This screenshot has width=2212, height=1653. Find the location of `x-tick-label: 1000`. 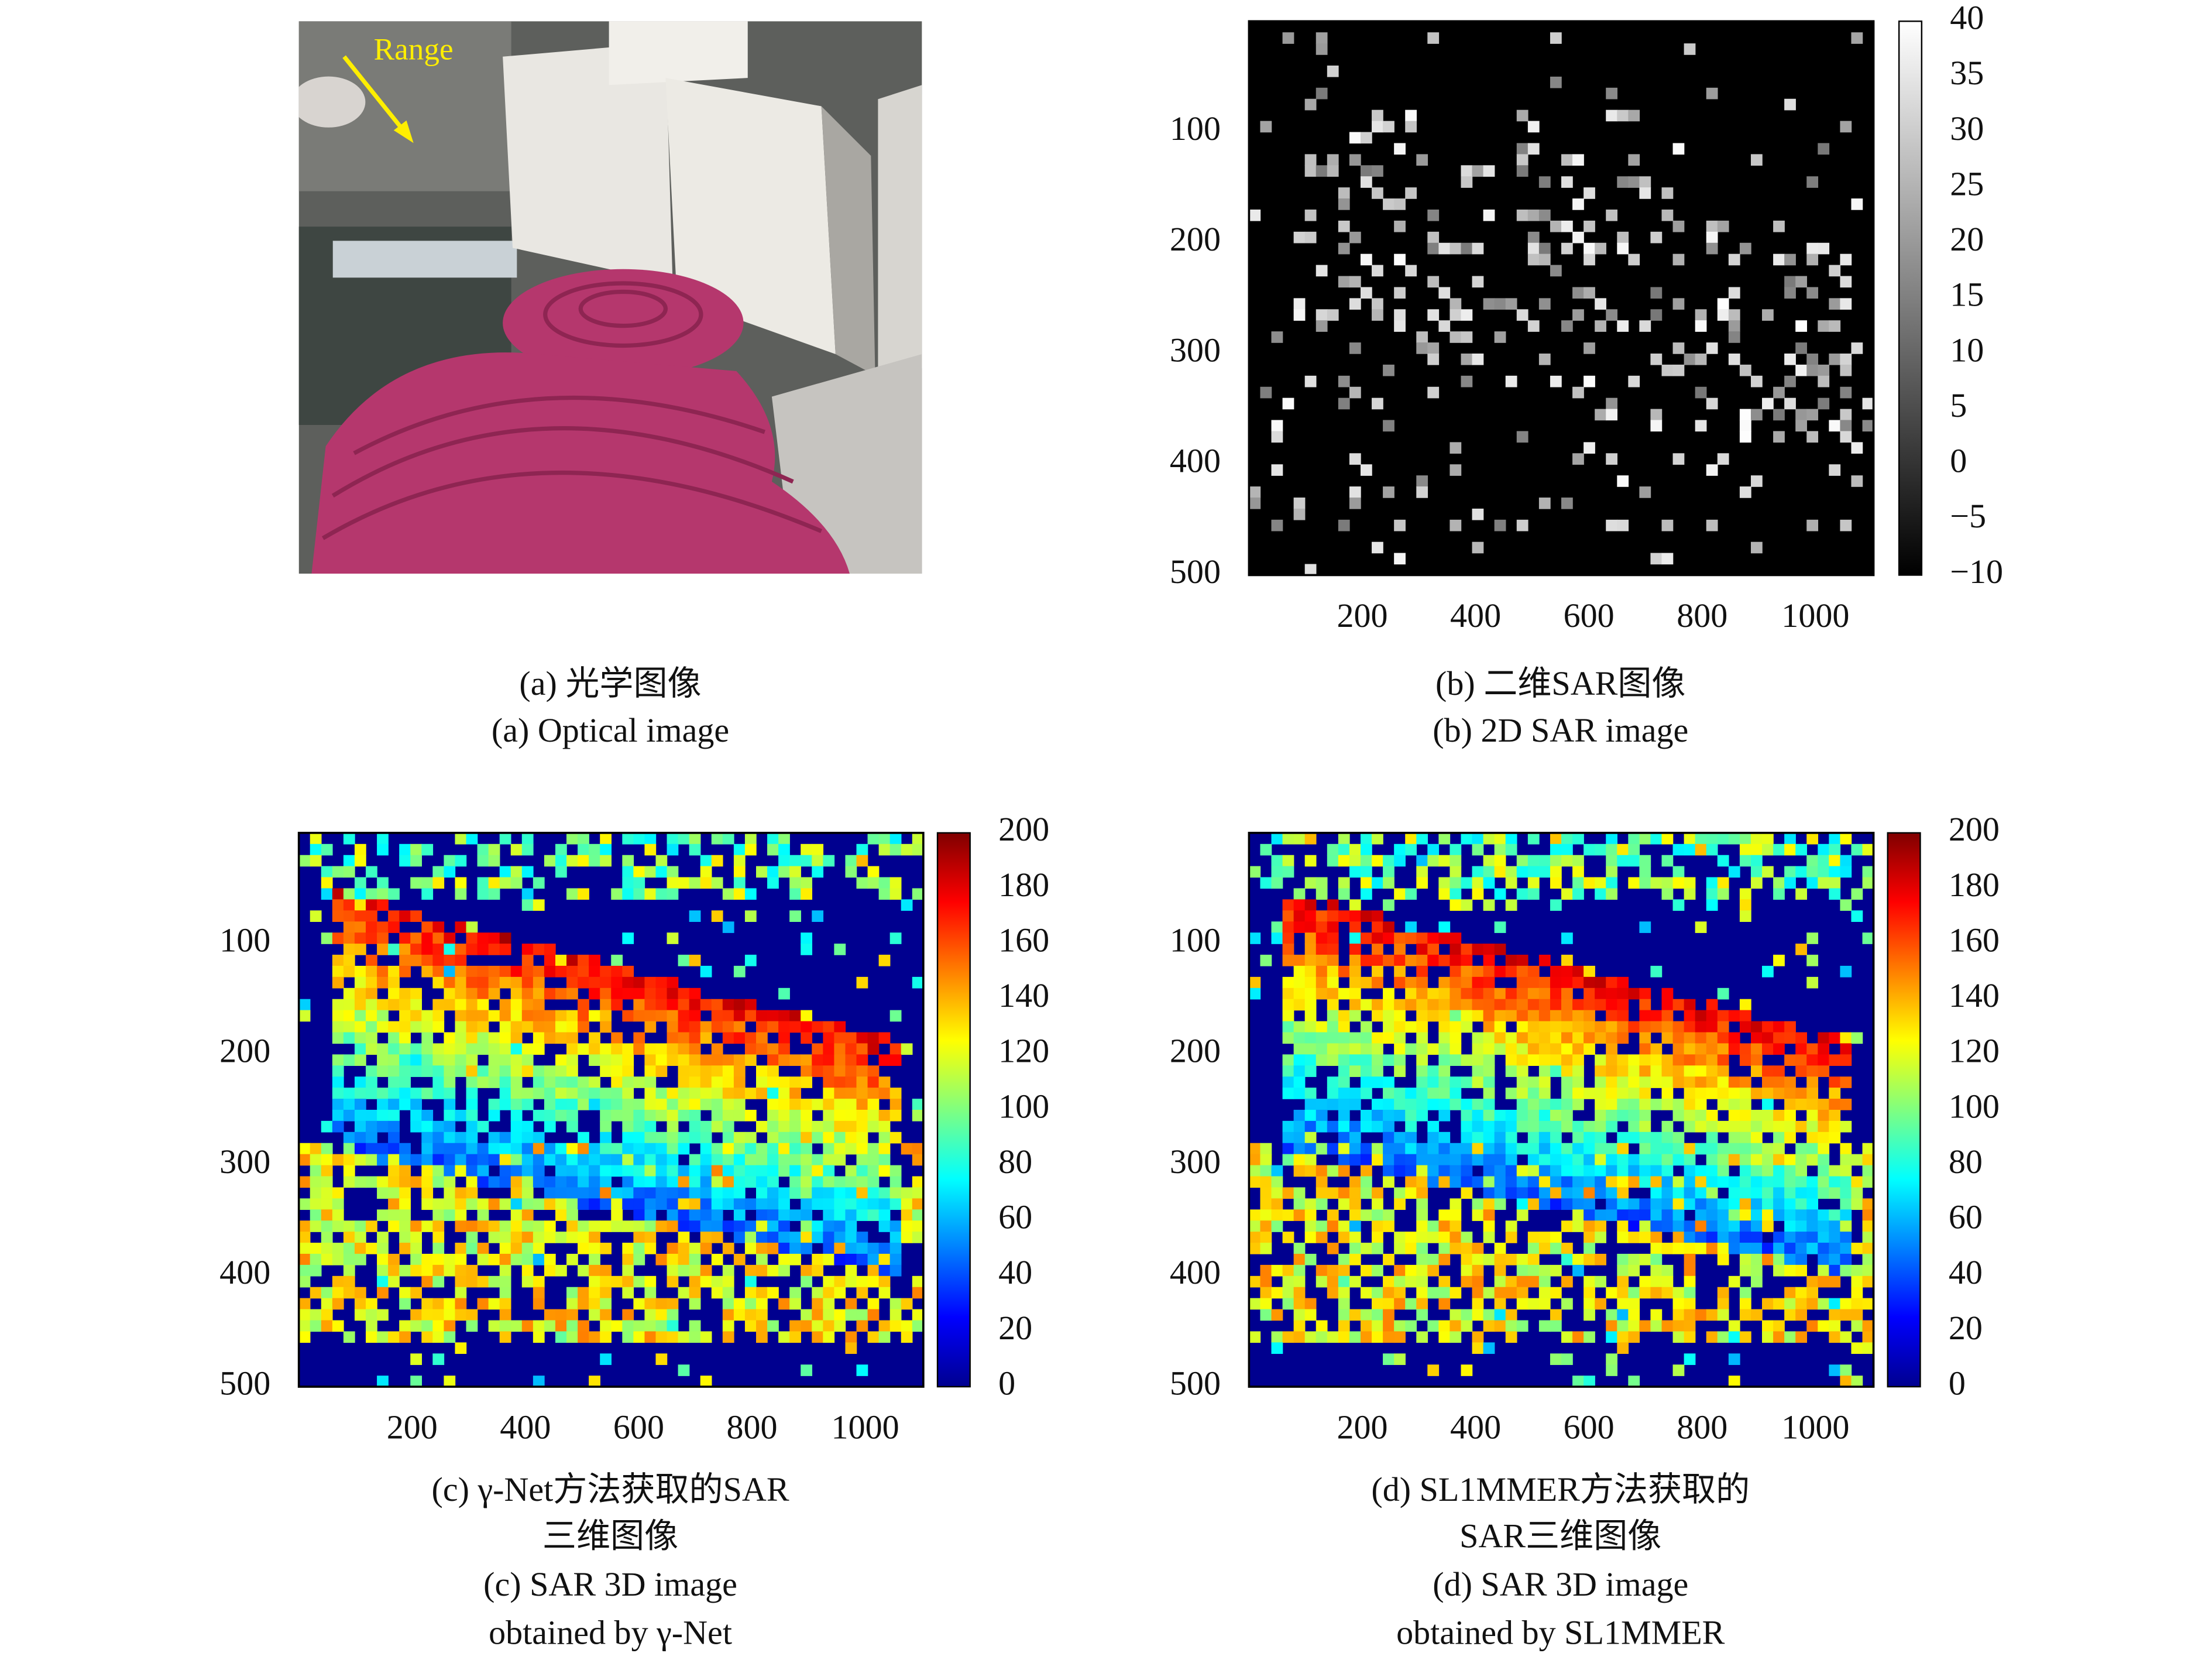

x-tick-label: 1000 is located at coordinates (1815, 615).